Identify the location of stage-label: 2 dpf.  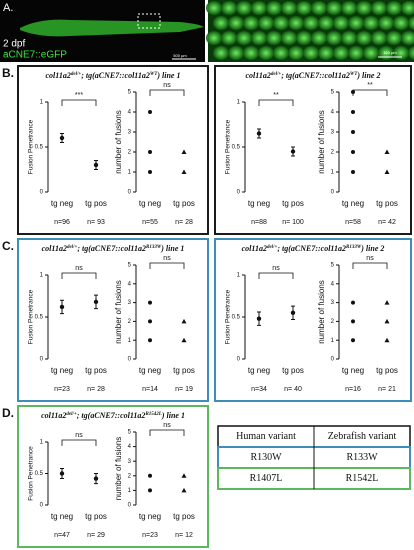
(14, 44).